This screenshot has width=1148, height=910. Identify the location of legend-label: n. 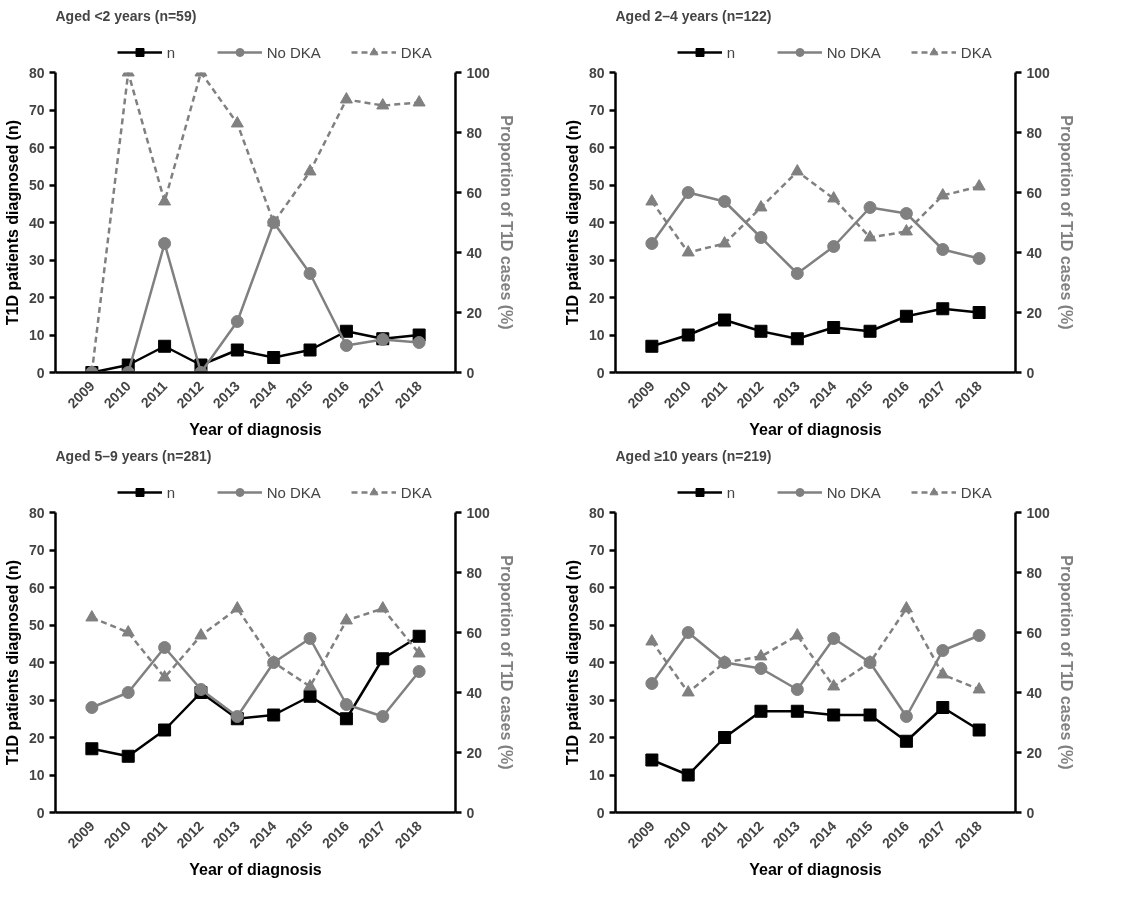
(171, 492).